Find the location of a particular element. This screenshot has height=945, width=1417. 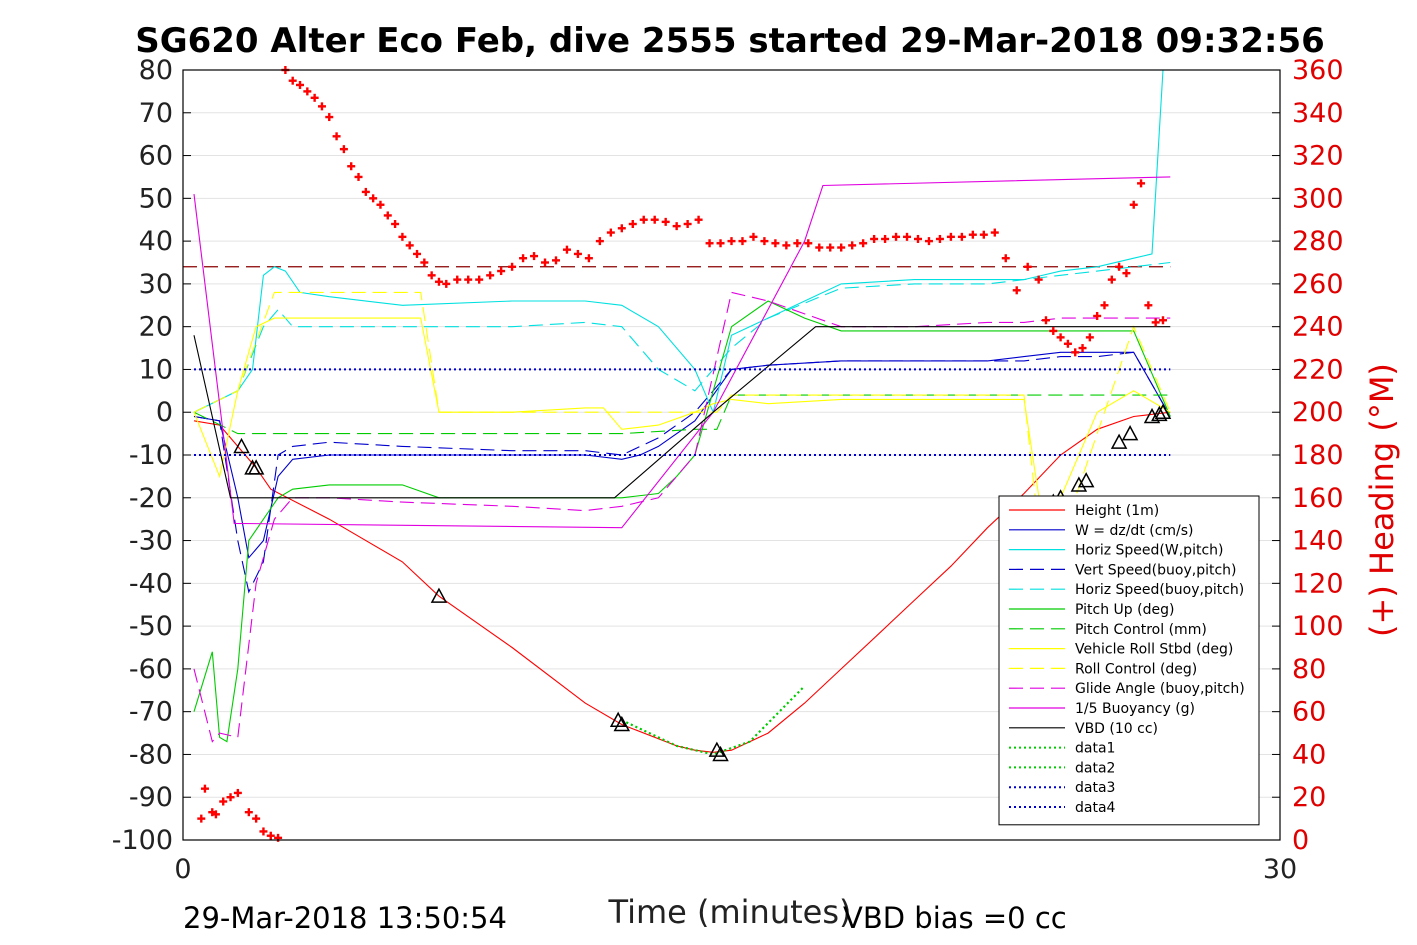

y-right-tick-label: 100 is located at coordinates (1318, 626).